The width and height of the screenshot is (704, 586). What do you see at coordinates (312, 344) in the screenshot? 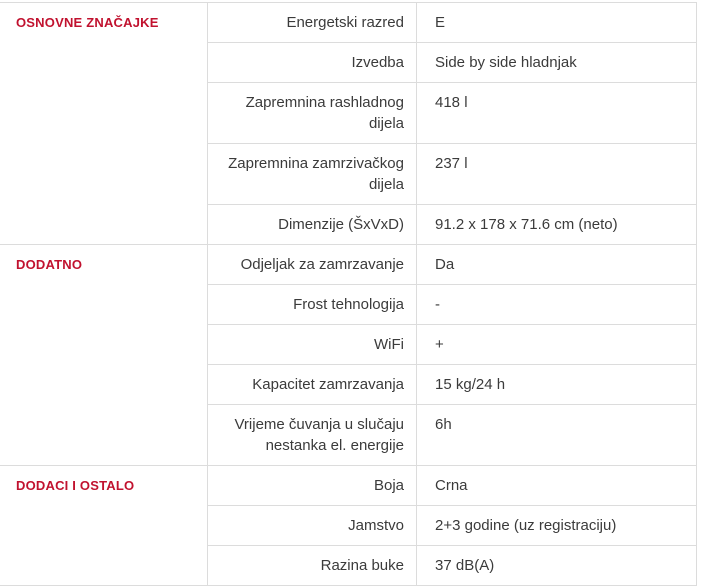
I see `spec-label: WiFi` at bounding box center [312, 344].